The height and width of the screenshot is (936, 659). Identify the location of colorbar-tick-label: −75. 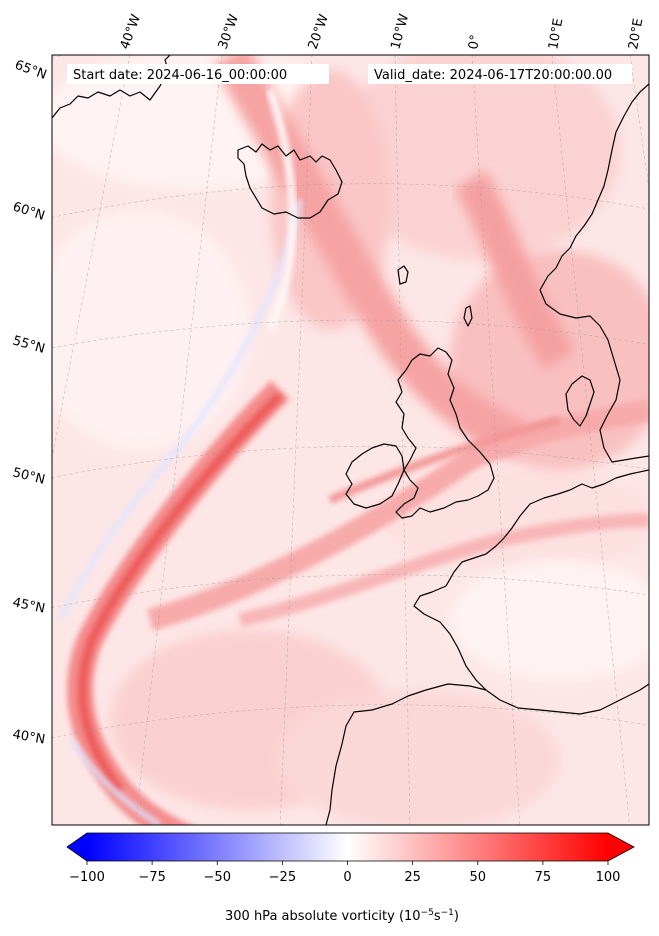
(151, 877).